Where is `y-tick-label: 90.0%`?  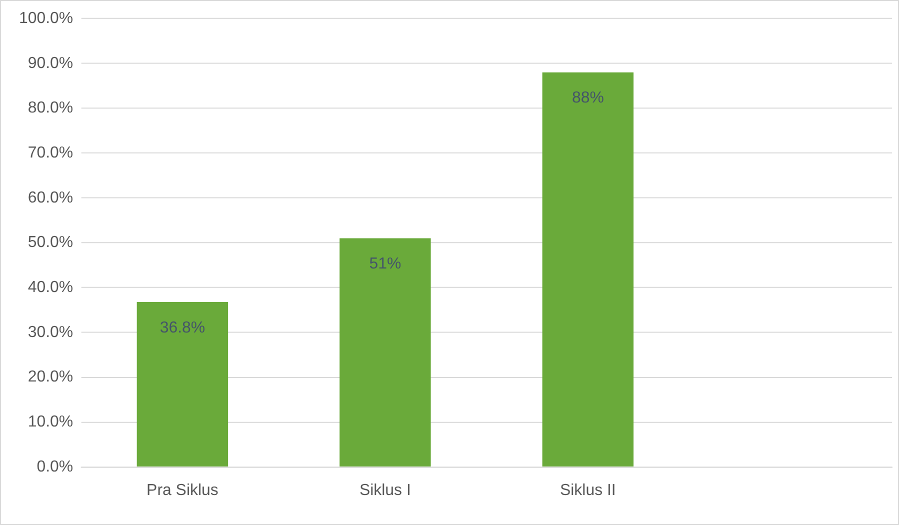
y-tick-label: 90.0% is located at coordinates (51, 63).